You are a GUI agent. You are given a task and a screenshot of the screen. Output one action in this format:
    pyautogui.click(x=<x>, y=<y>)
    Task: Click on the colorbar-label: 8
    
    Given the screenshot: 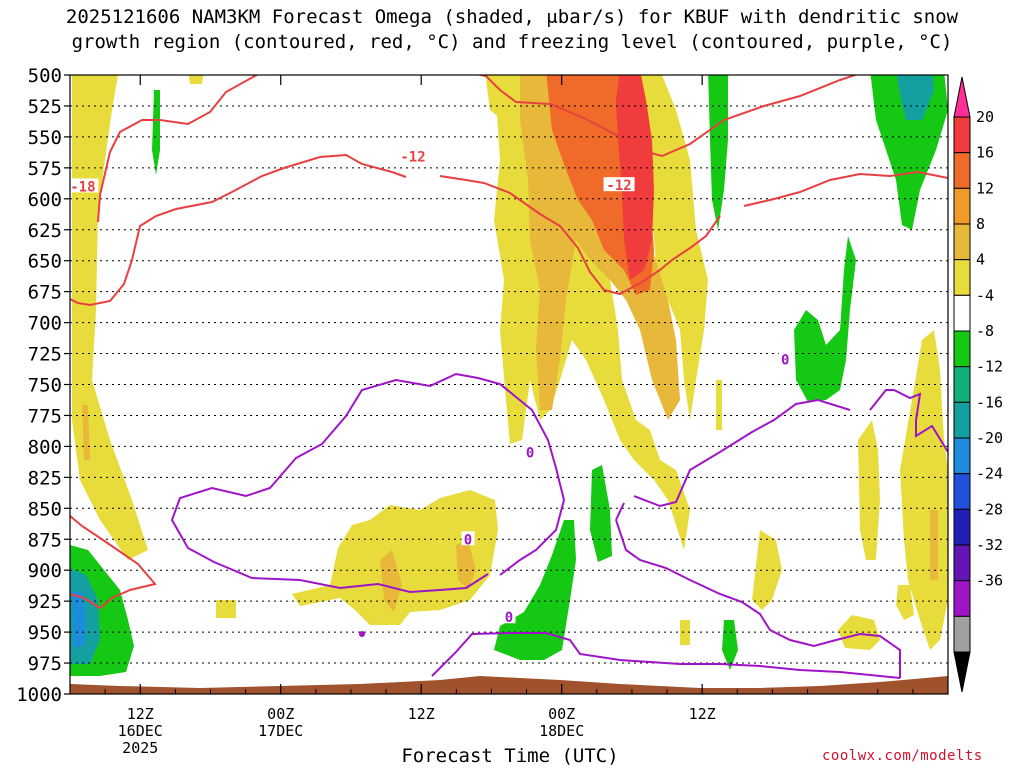 What is the action you would take?
    pyautogui.click(x=980, y=224)
    